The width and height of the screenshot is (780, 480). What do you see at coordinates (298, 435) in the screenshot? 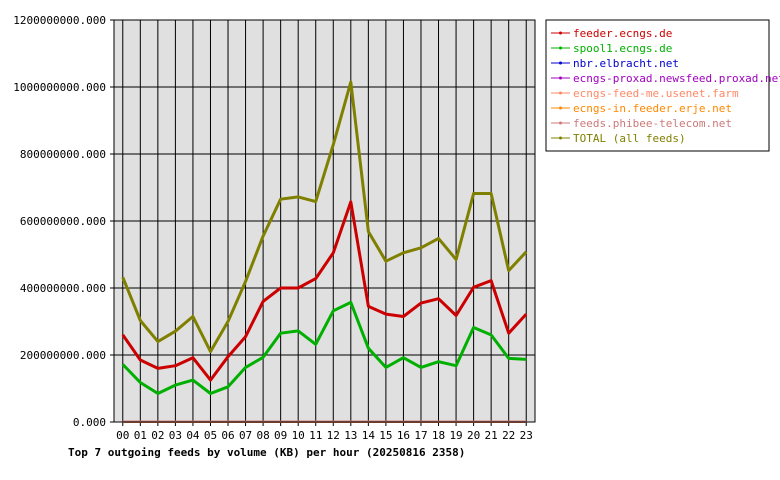
I see `x-tick-label: 10` at bounding box center [298, 435].